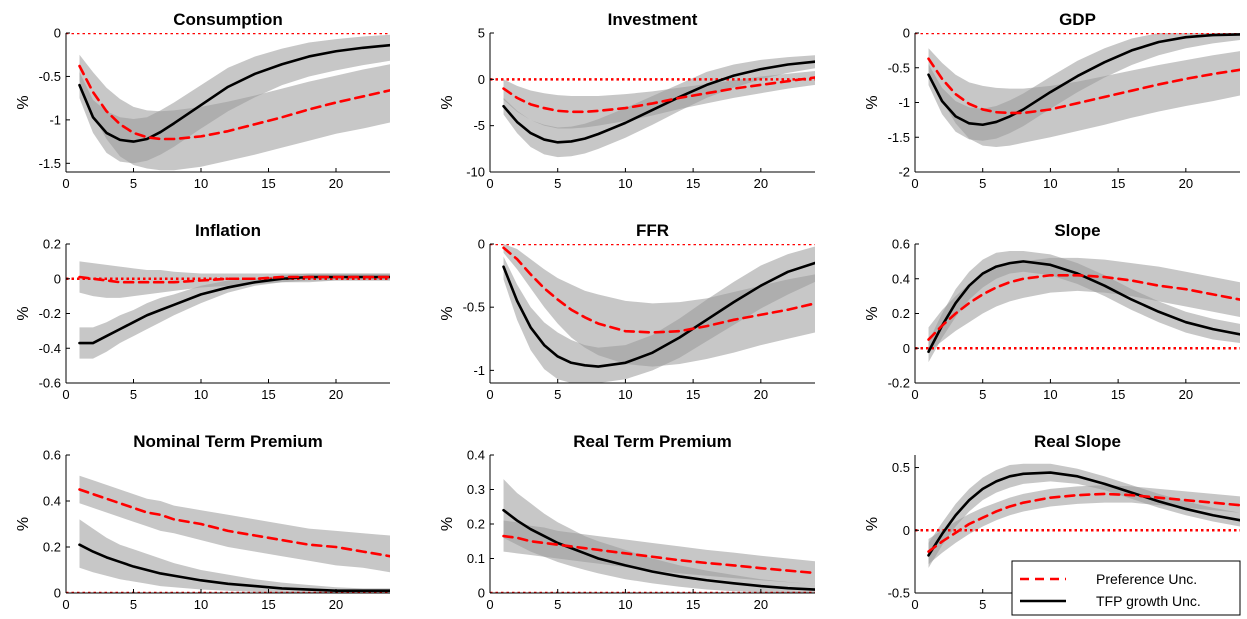 The image size is (1247, 619). What do you see at coordinates (202, 311) in the screenshot?
I see `chart-panel-3: 0 5 10 15 20 0.2 0 -0.2 -0.4 -0.6 Inflation%` at bounding box center [202, 311].